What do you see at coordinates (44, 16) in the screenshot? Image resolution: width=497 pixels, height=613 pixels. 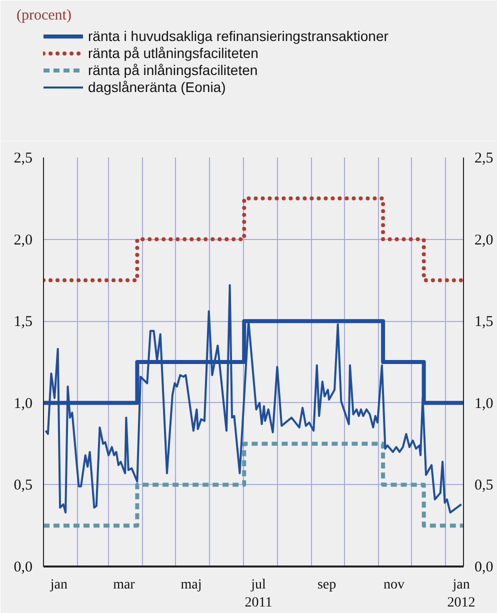 I see `chart-title: (procent)` at bounding box center [44, 16].